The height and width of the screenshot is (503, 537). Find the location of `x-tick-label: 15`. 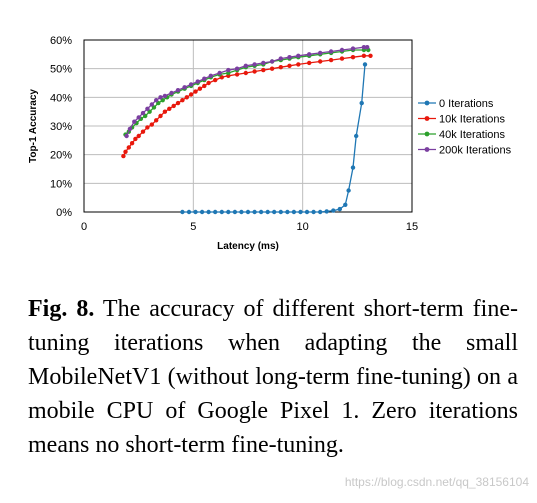

x-tick-label: 15 is located at coordinates (412, 227).